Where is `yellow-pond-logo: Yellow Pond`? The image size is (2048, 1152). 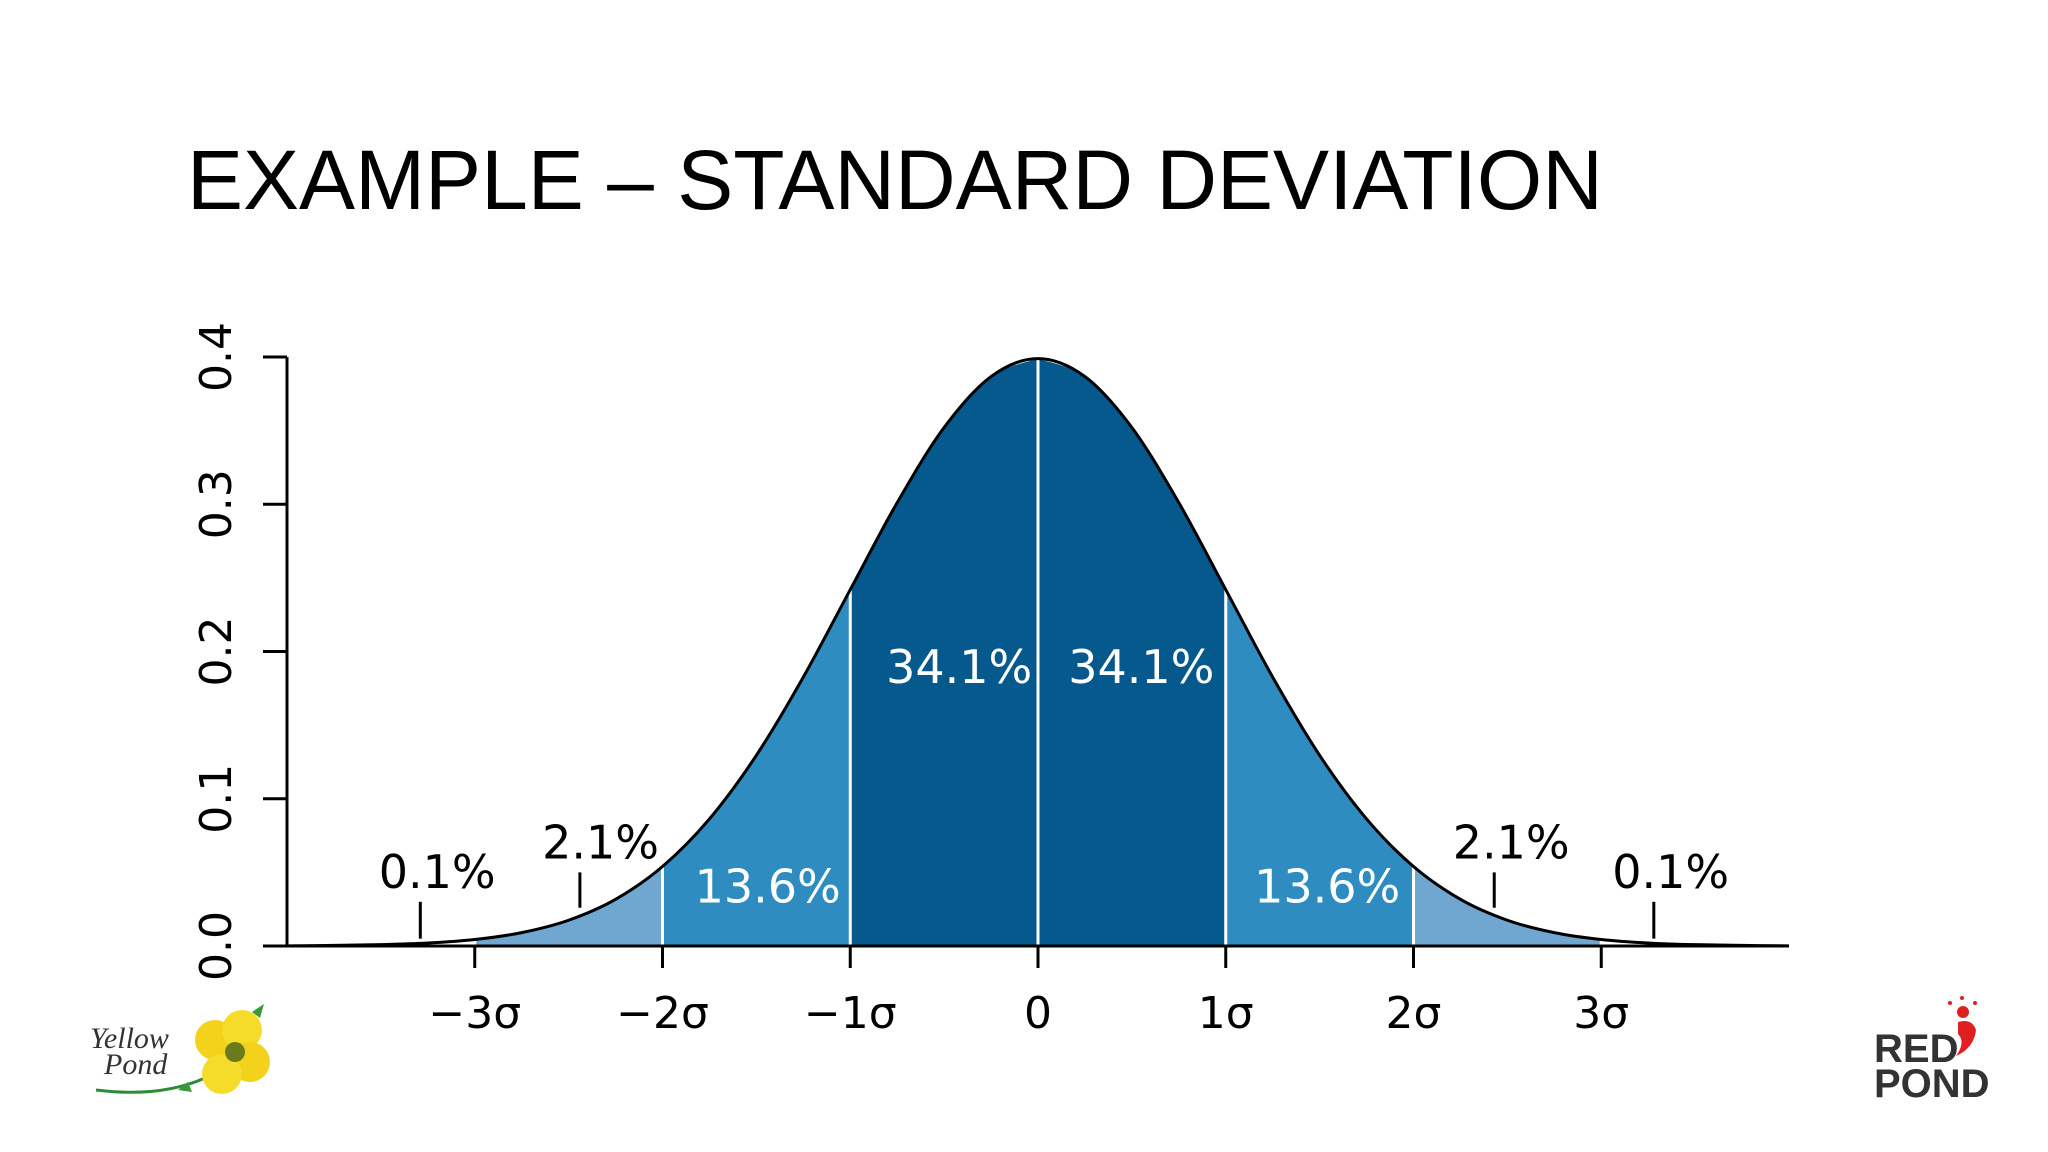
yellow-pond-logo: Yellow Pond is located at coordinates (180, 1049).